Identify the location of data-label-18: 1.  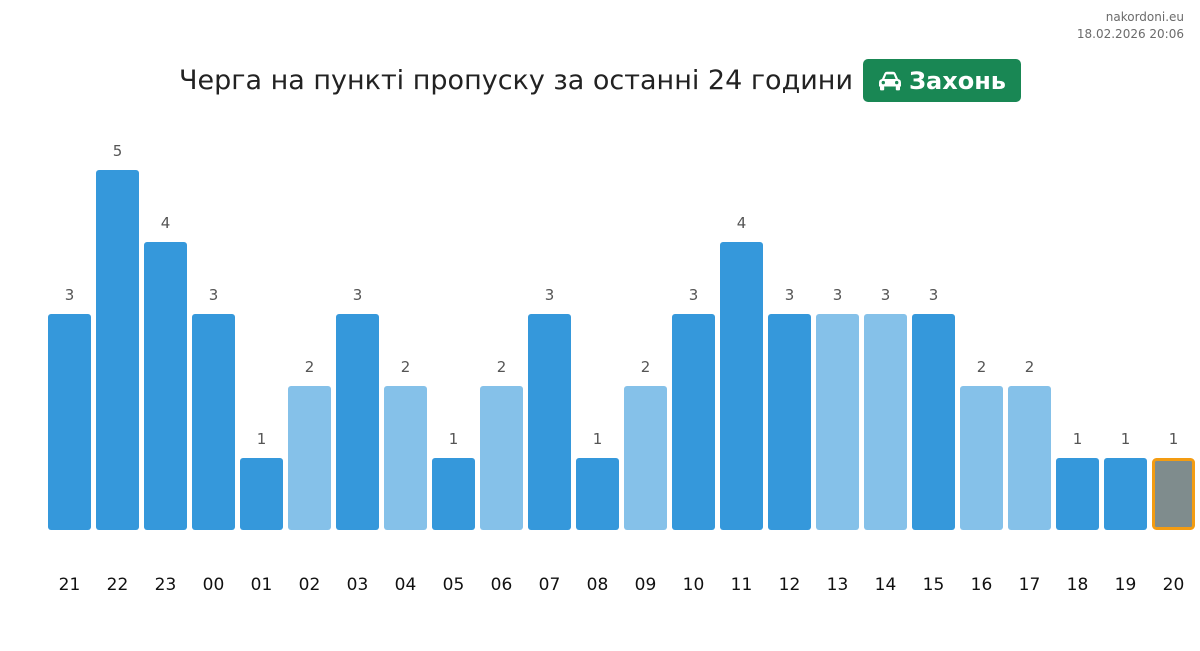
(1078, 439).